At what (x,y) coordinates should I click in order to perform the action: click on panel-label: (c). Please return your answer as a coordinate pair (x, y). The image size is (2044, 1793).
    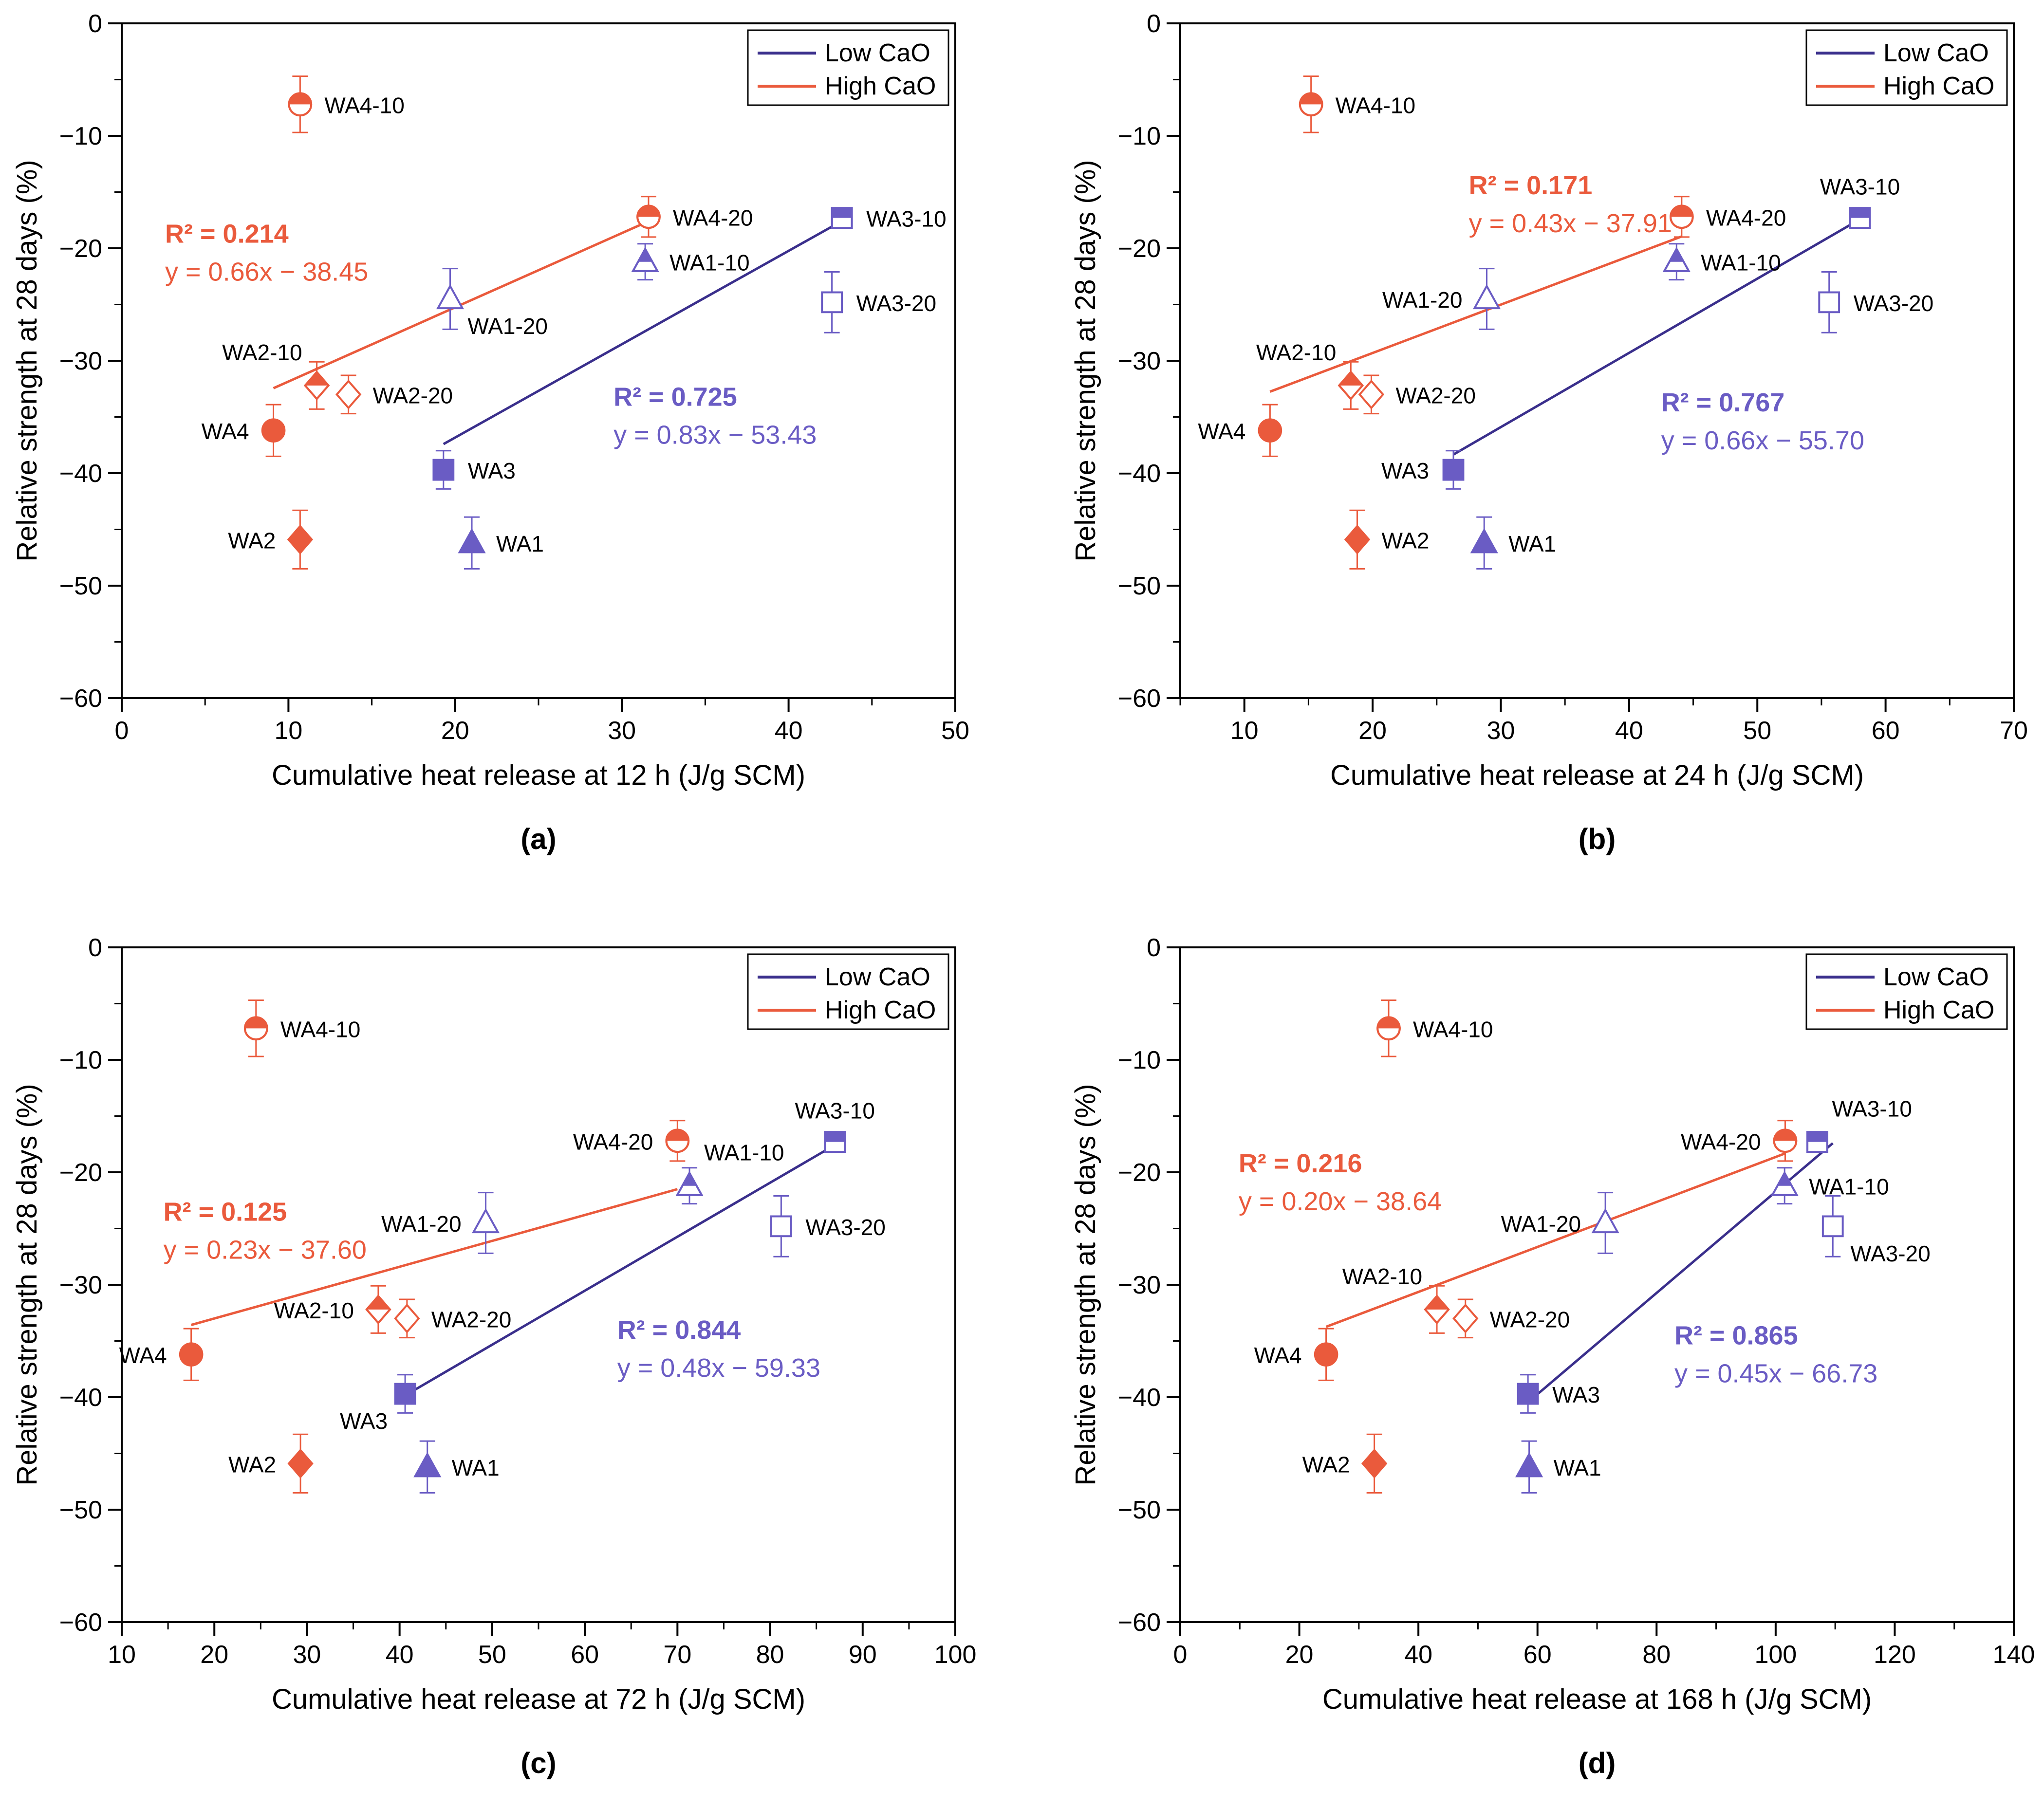
    Looking at the image, I should click on (538, 1763).